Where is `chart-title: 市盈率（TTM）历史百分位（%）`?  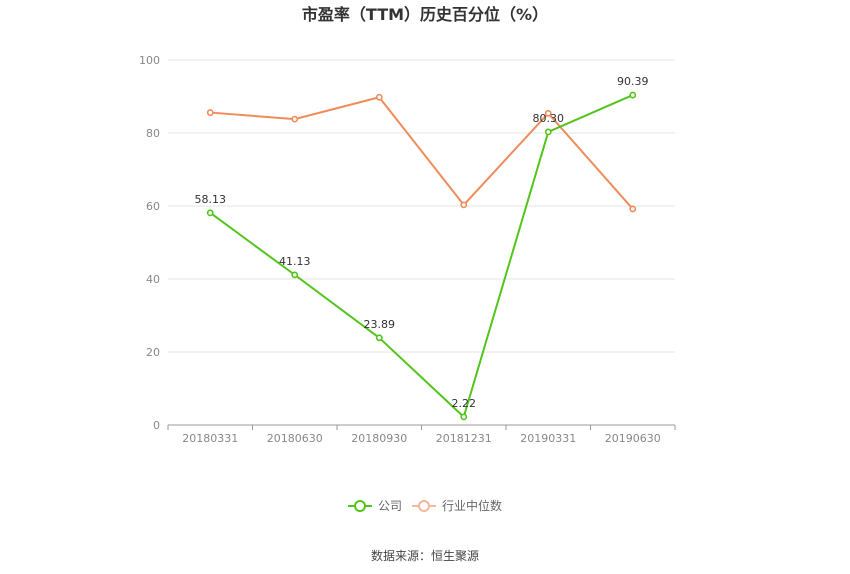 chart-title: 市盈率（TTM）历史百分位（%） is located at coordinates (425, 14).